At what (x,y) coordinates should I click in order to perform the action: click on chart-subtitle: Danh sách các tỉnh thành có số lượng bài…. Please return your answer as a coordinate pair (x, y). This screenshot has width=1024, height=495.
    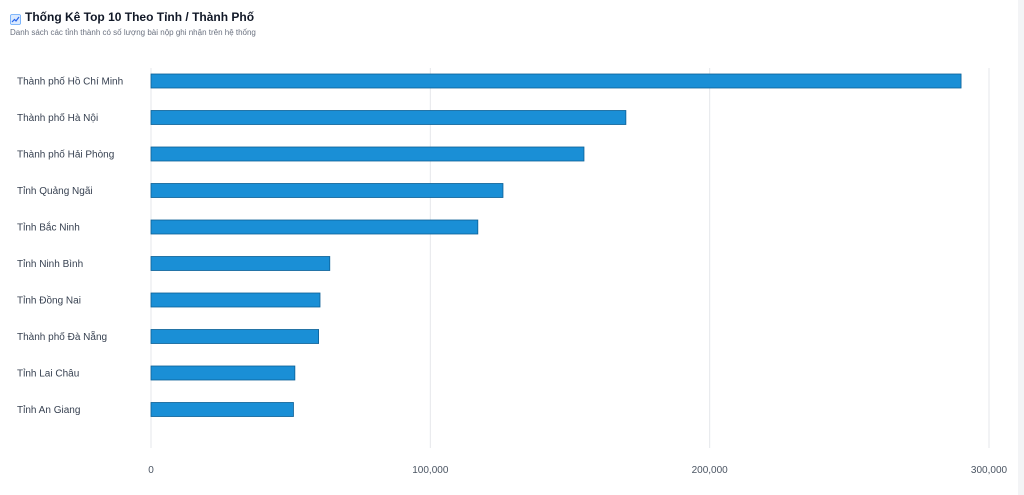
    Looking at the image, I should click on (133, 32).